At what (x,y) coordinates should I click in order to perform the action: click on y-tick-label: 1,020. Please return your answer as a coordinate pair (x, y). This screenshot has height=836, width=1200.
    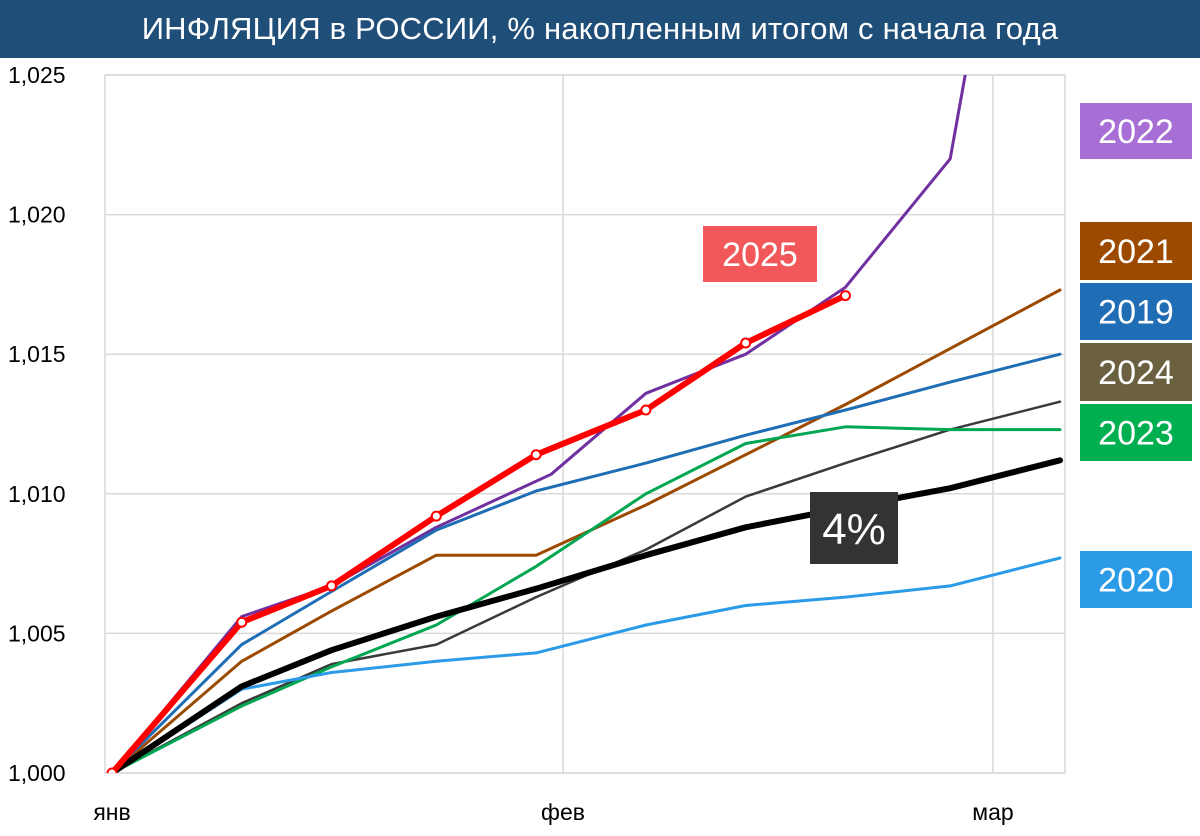
    Looking at the image, I should click on (37, 215).